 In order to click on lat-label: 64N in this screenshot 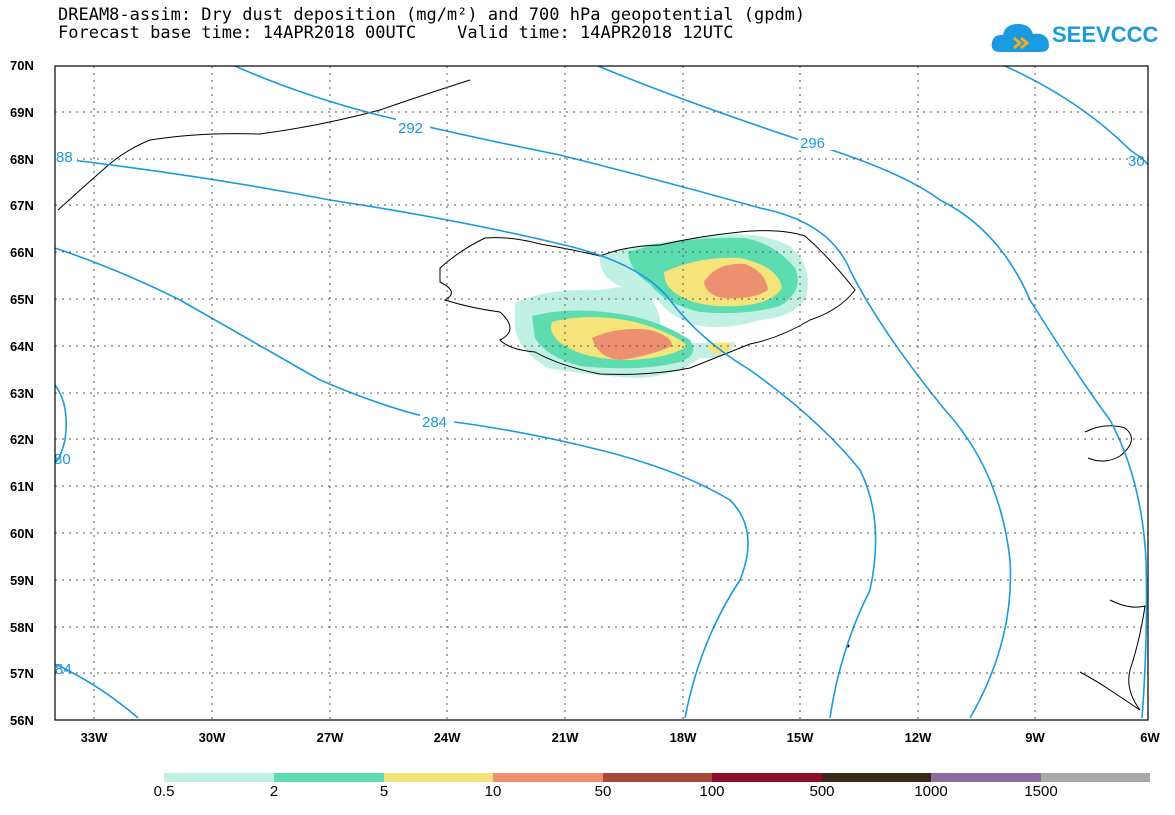, I will do `click(22, 346)`.